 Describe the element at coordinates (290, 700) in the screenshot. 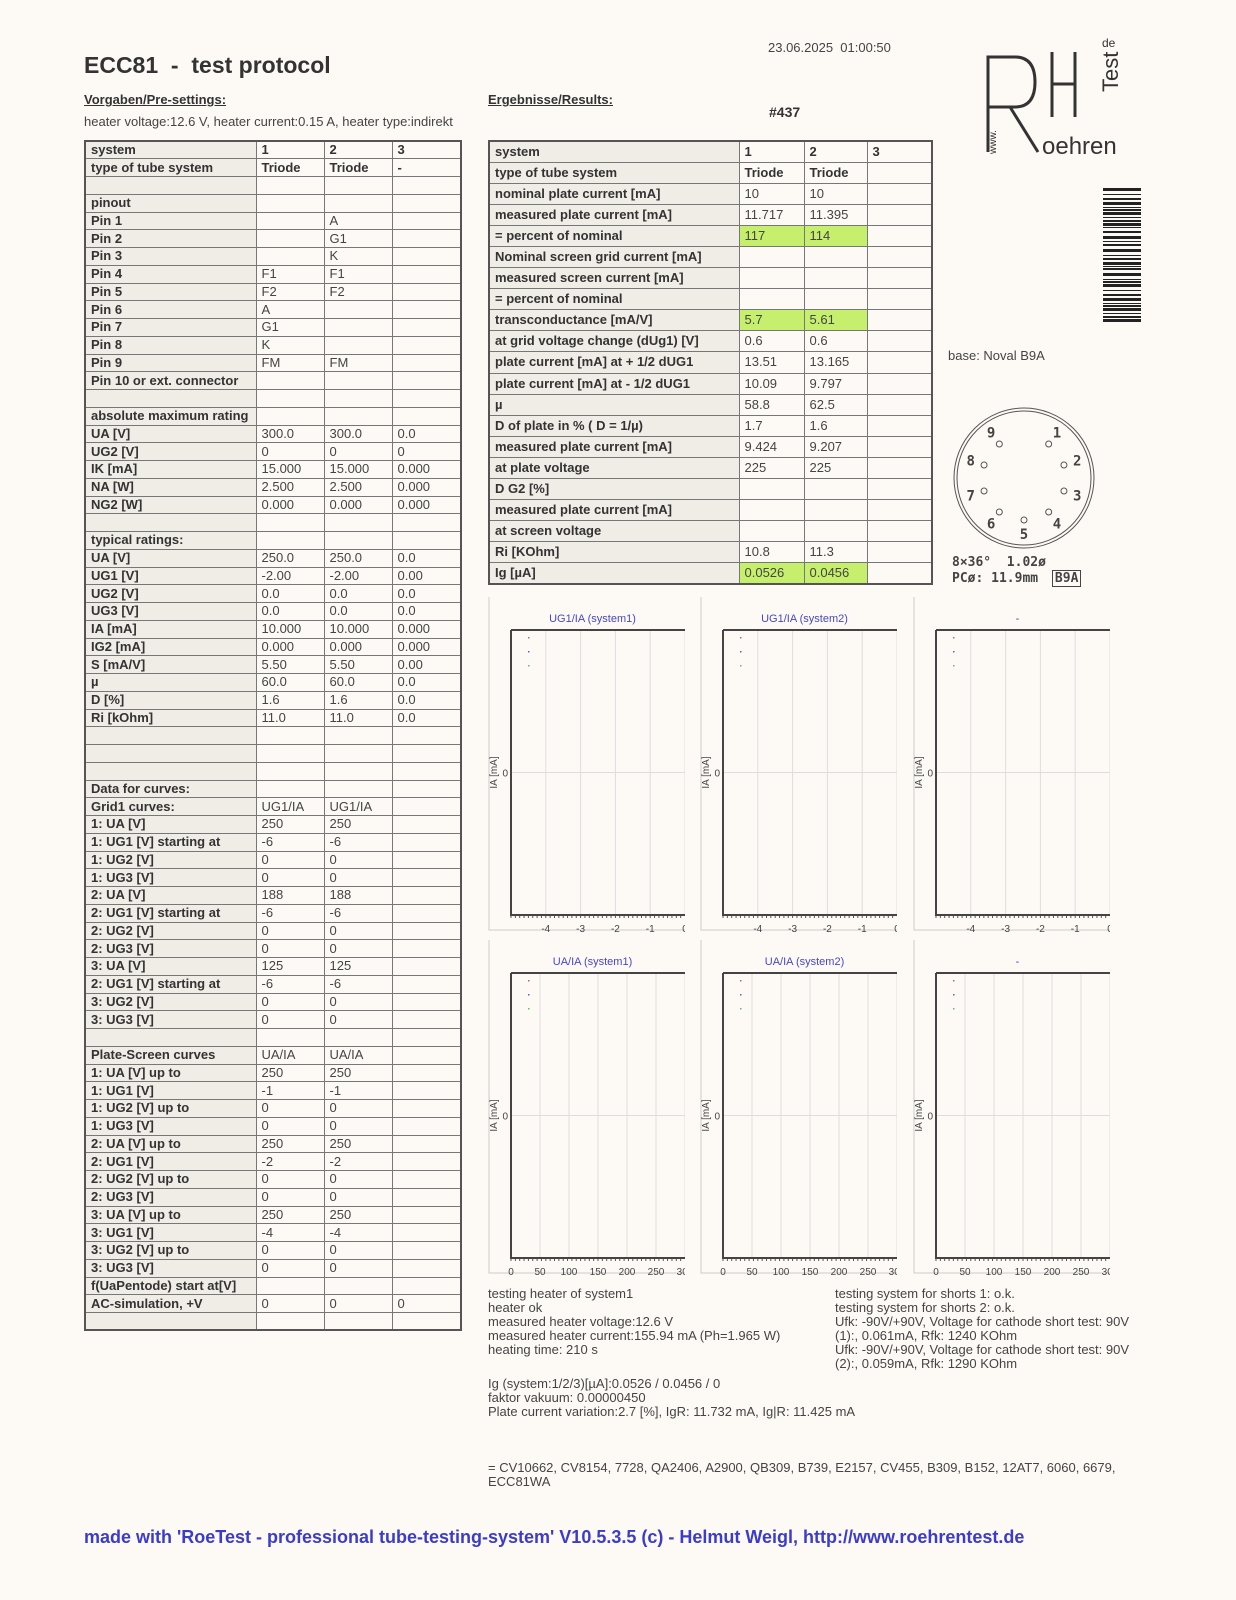

I see `cell-system-1: 1.6` at that location.